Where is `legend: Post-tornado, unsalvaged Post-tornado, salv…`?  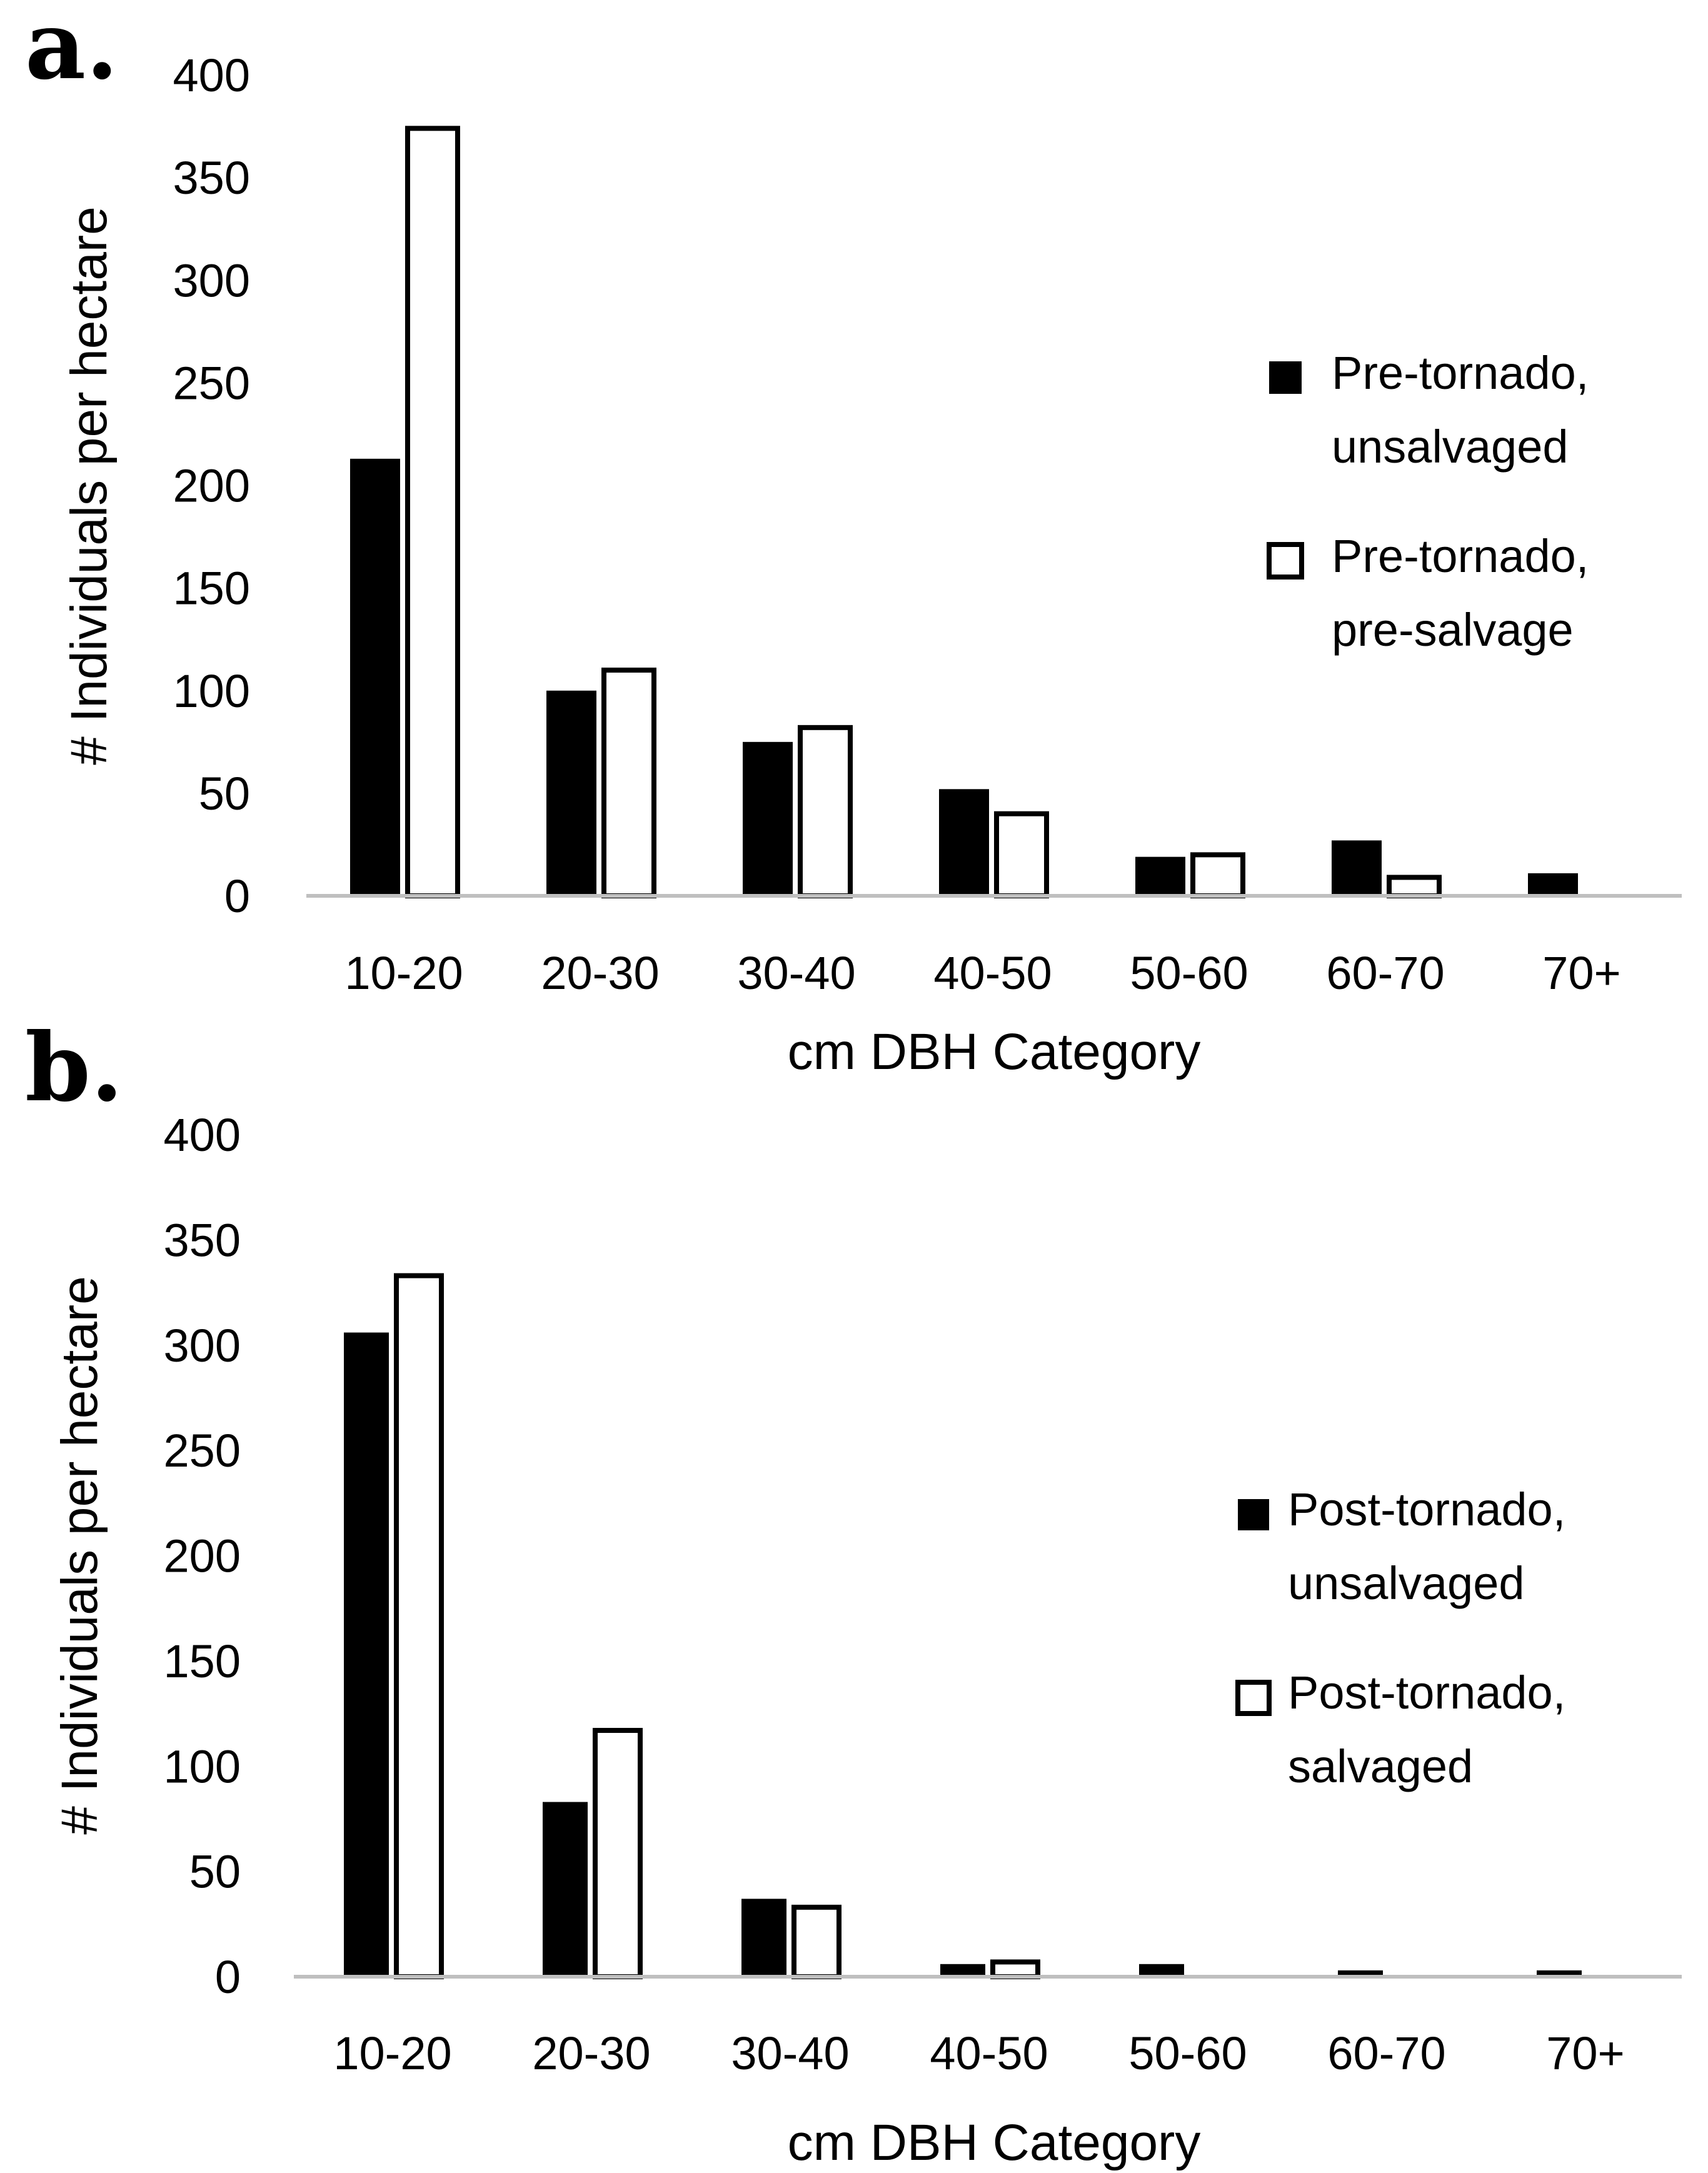 legend: Post-tornado, unsalvaged Post-tornado, salv… is located at coordinates (1400, 1637).